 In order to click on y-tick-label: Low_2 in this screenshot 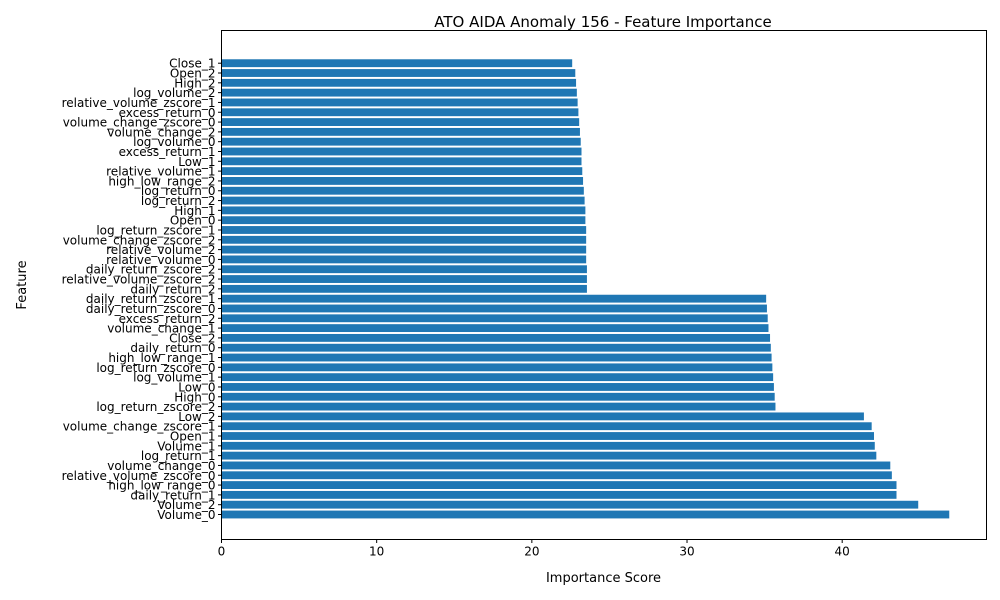, I will do `click(196, 417)`.